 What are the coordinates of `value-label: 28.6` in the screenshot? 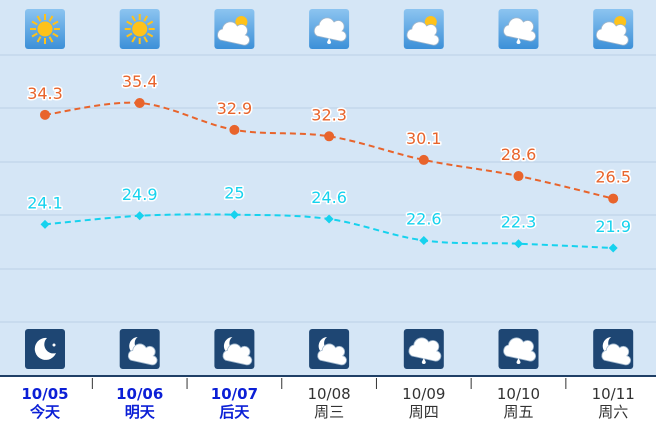 It's located at (519, 154).